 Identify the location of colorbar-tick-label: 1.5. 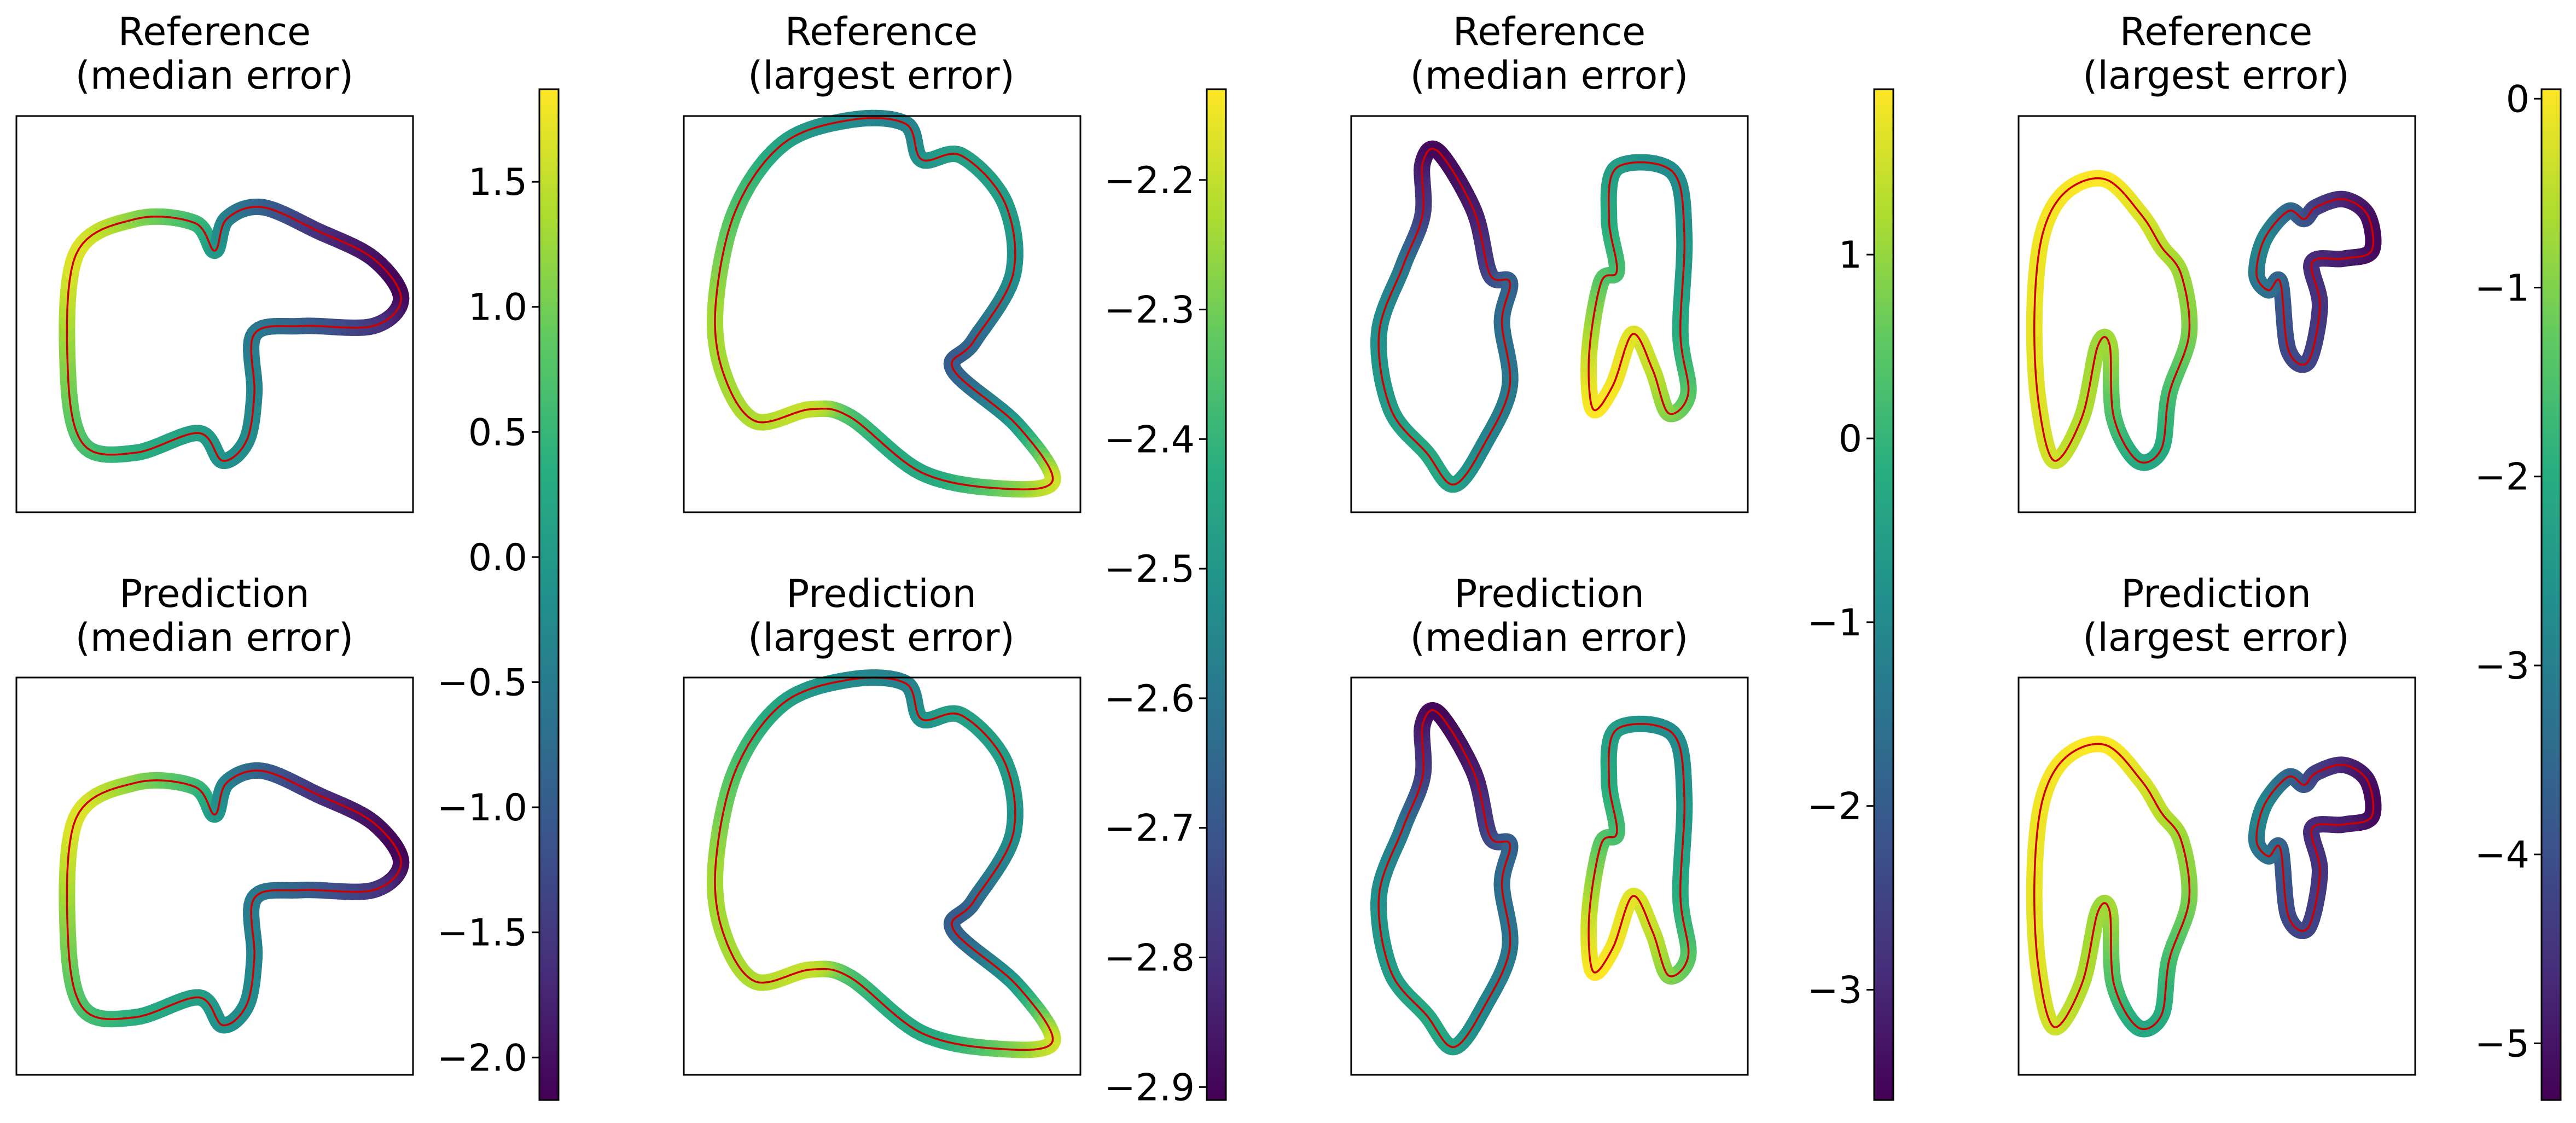
(497, 183).